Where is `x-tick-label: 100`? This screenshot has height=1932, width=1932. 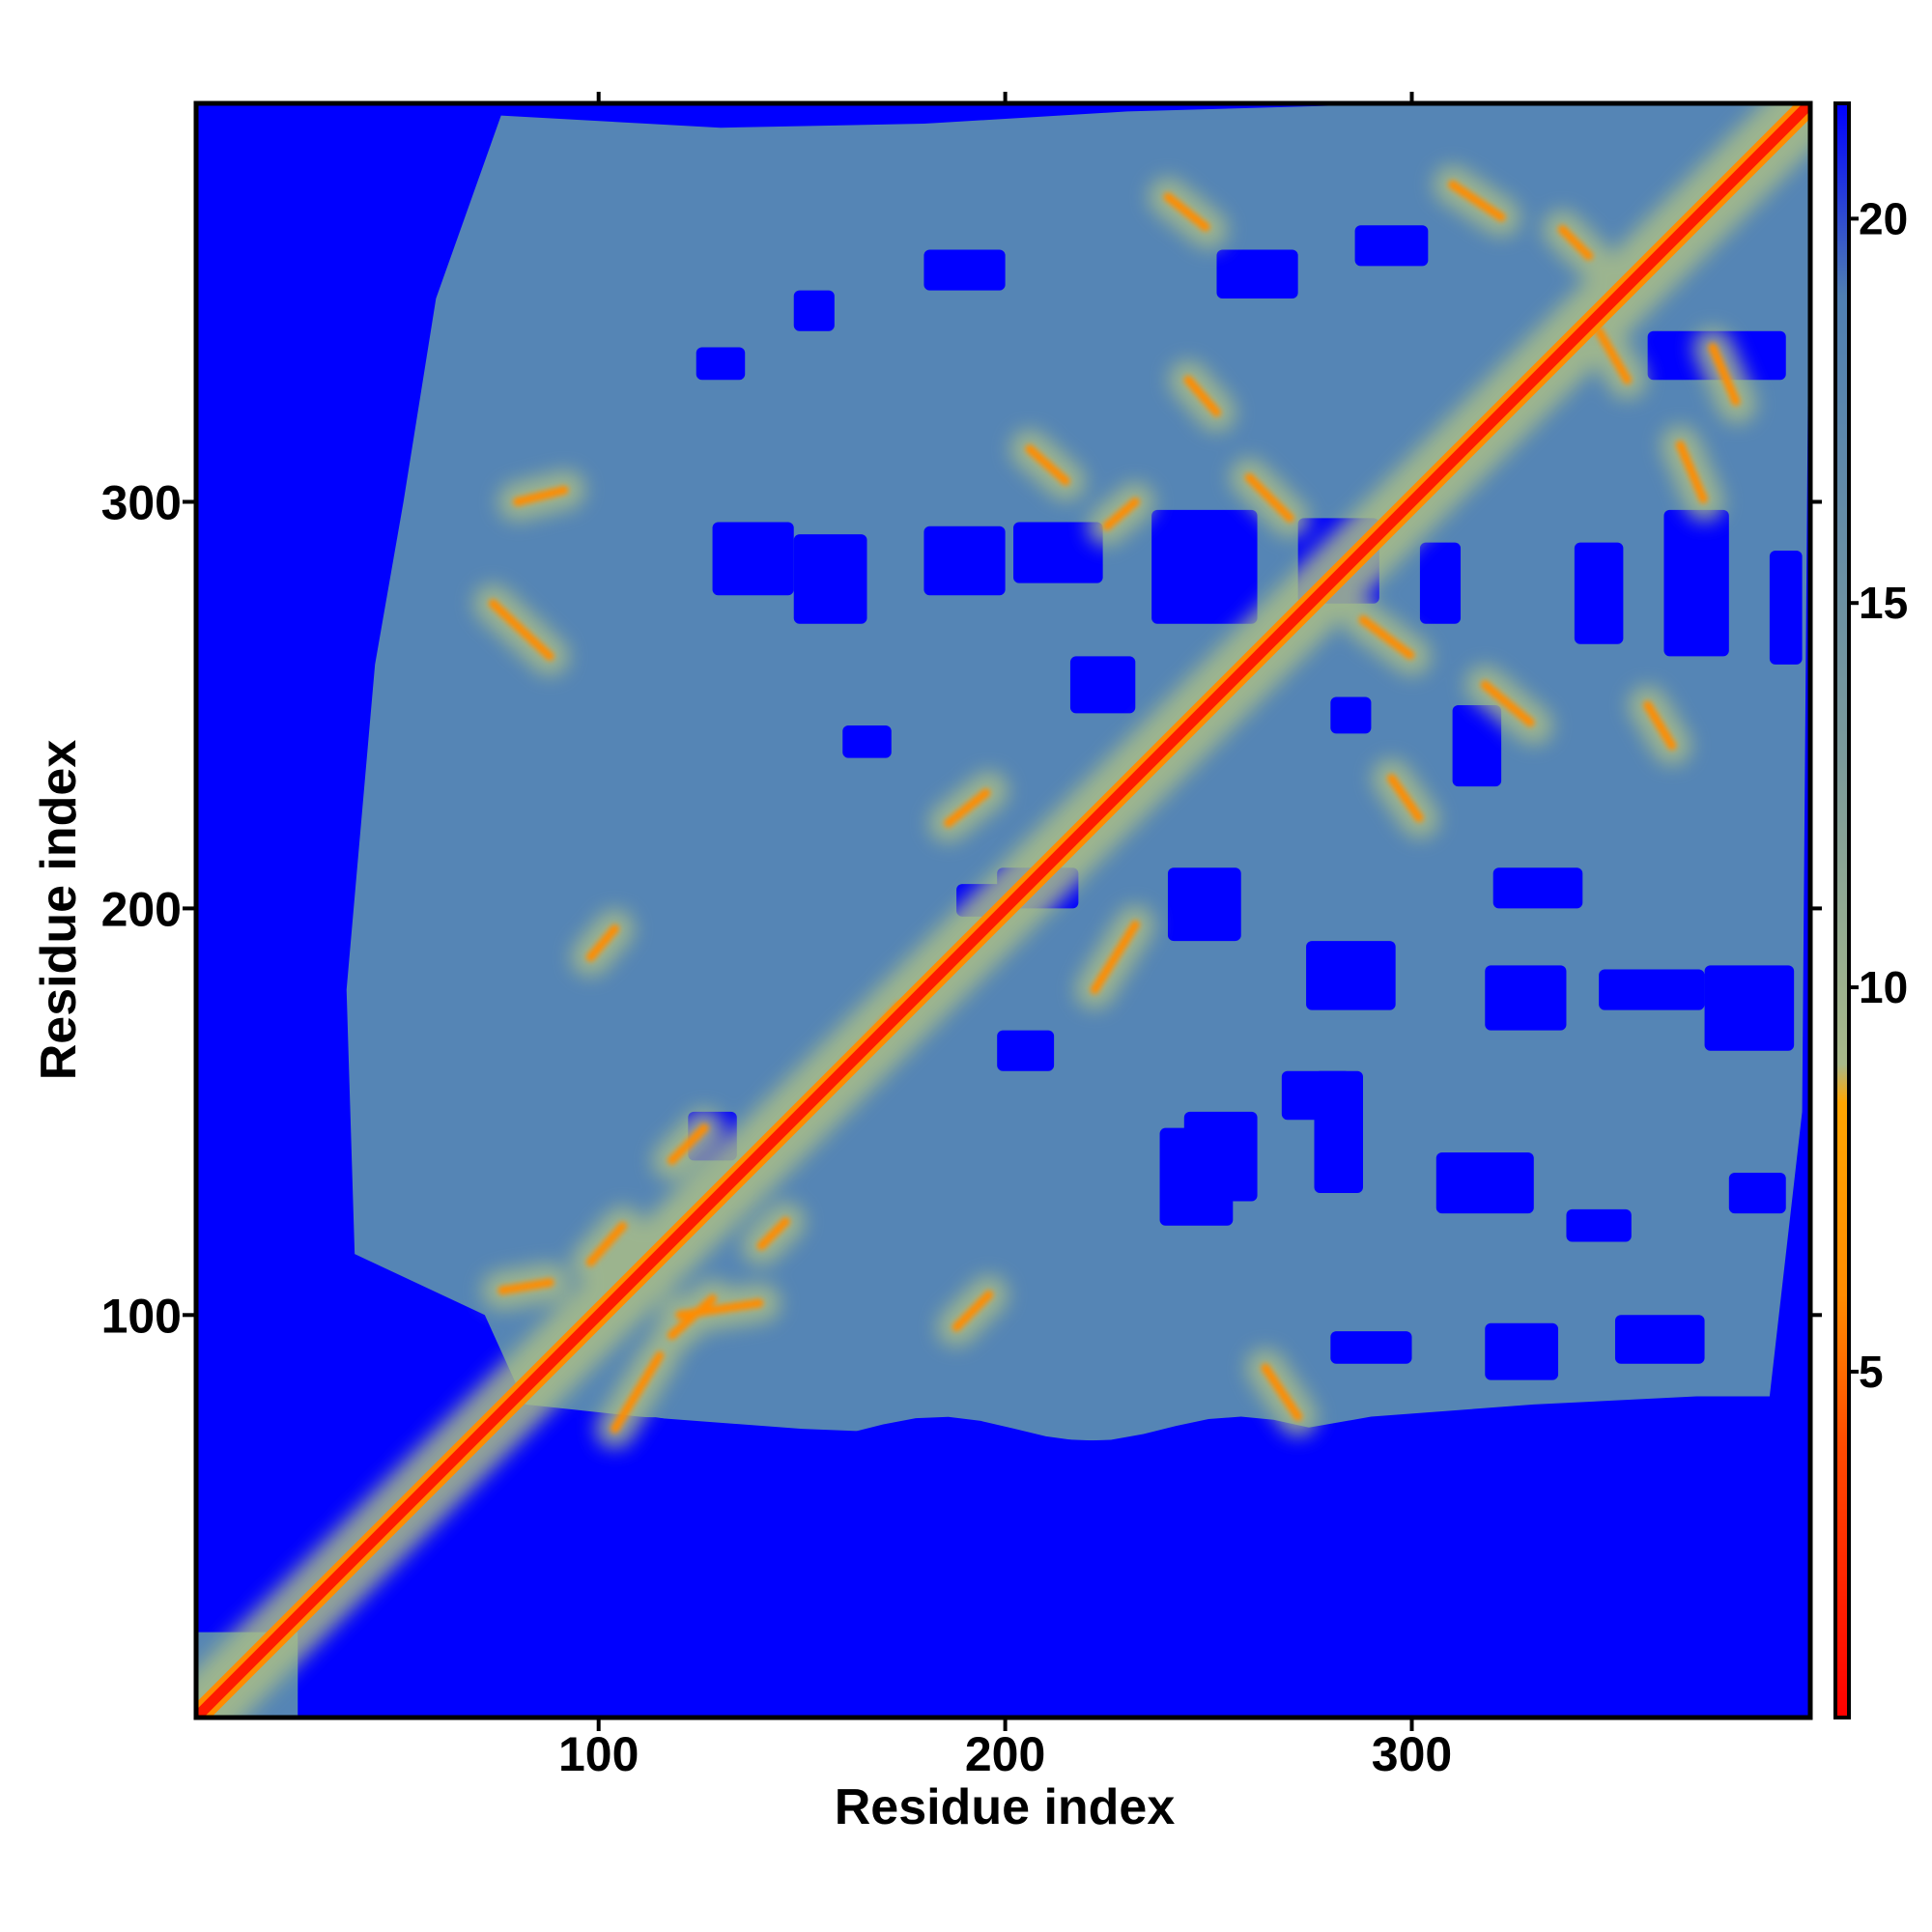
x-tick-label: 100 is located at coordinates (598, 1754).